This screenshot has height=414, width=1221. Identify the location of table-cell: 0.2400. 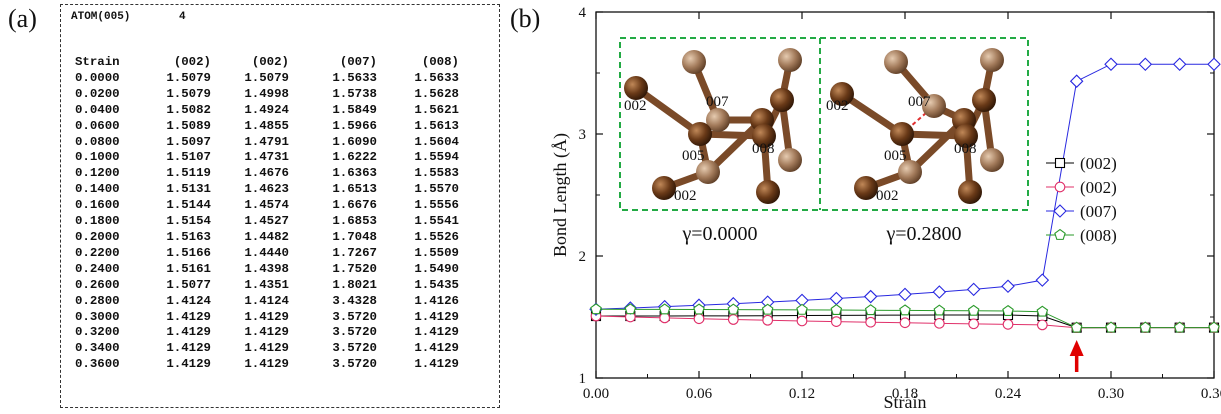
(97, 268).